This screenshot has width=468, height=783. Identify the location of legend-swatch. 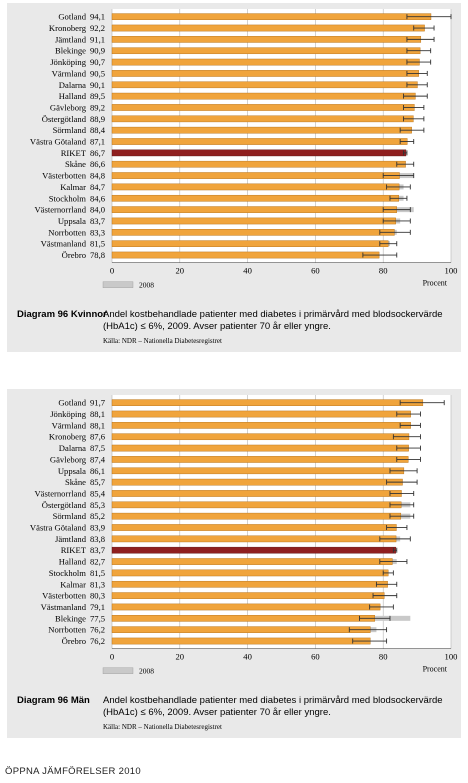
(118, 284).